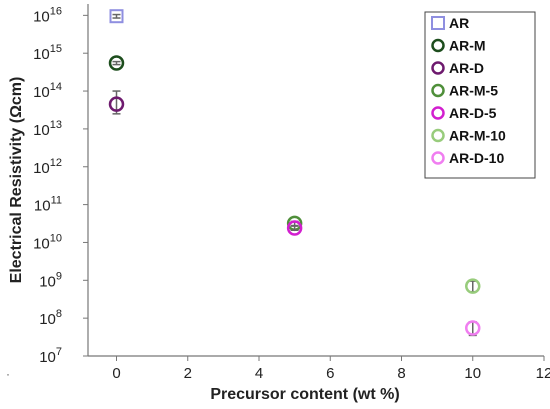 The width and height of the screenshot is (550, 409). What do you see at coordinates (473, 91) in the screenshot?
I see `legend-label-ar-m-5: AR-M-5` at bounding box center [473, 91].